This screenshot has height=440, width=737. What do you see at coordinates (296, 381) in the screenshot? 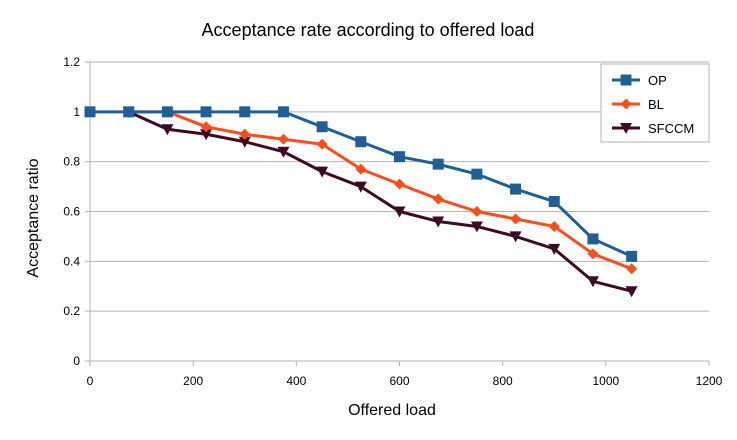
I see `x-tick-label: 400` at bounding box center [296, 381].